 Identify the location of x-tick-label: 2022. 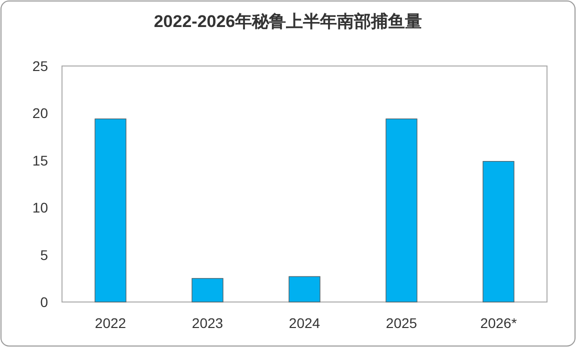
(110, 323).